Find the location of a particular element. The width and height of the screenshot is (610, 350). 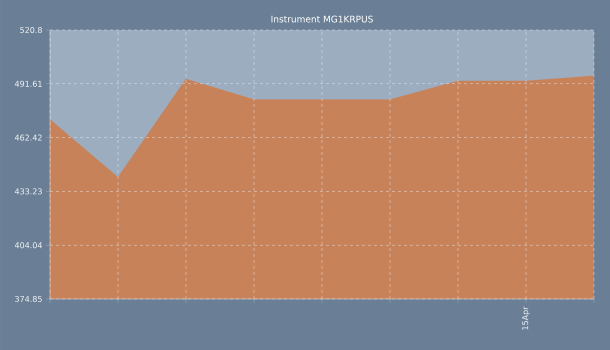

x-tick-label: 15Apr is located at coordinates (526, 318).